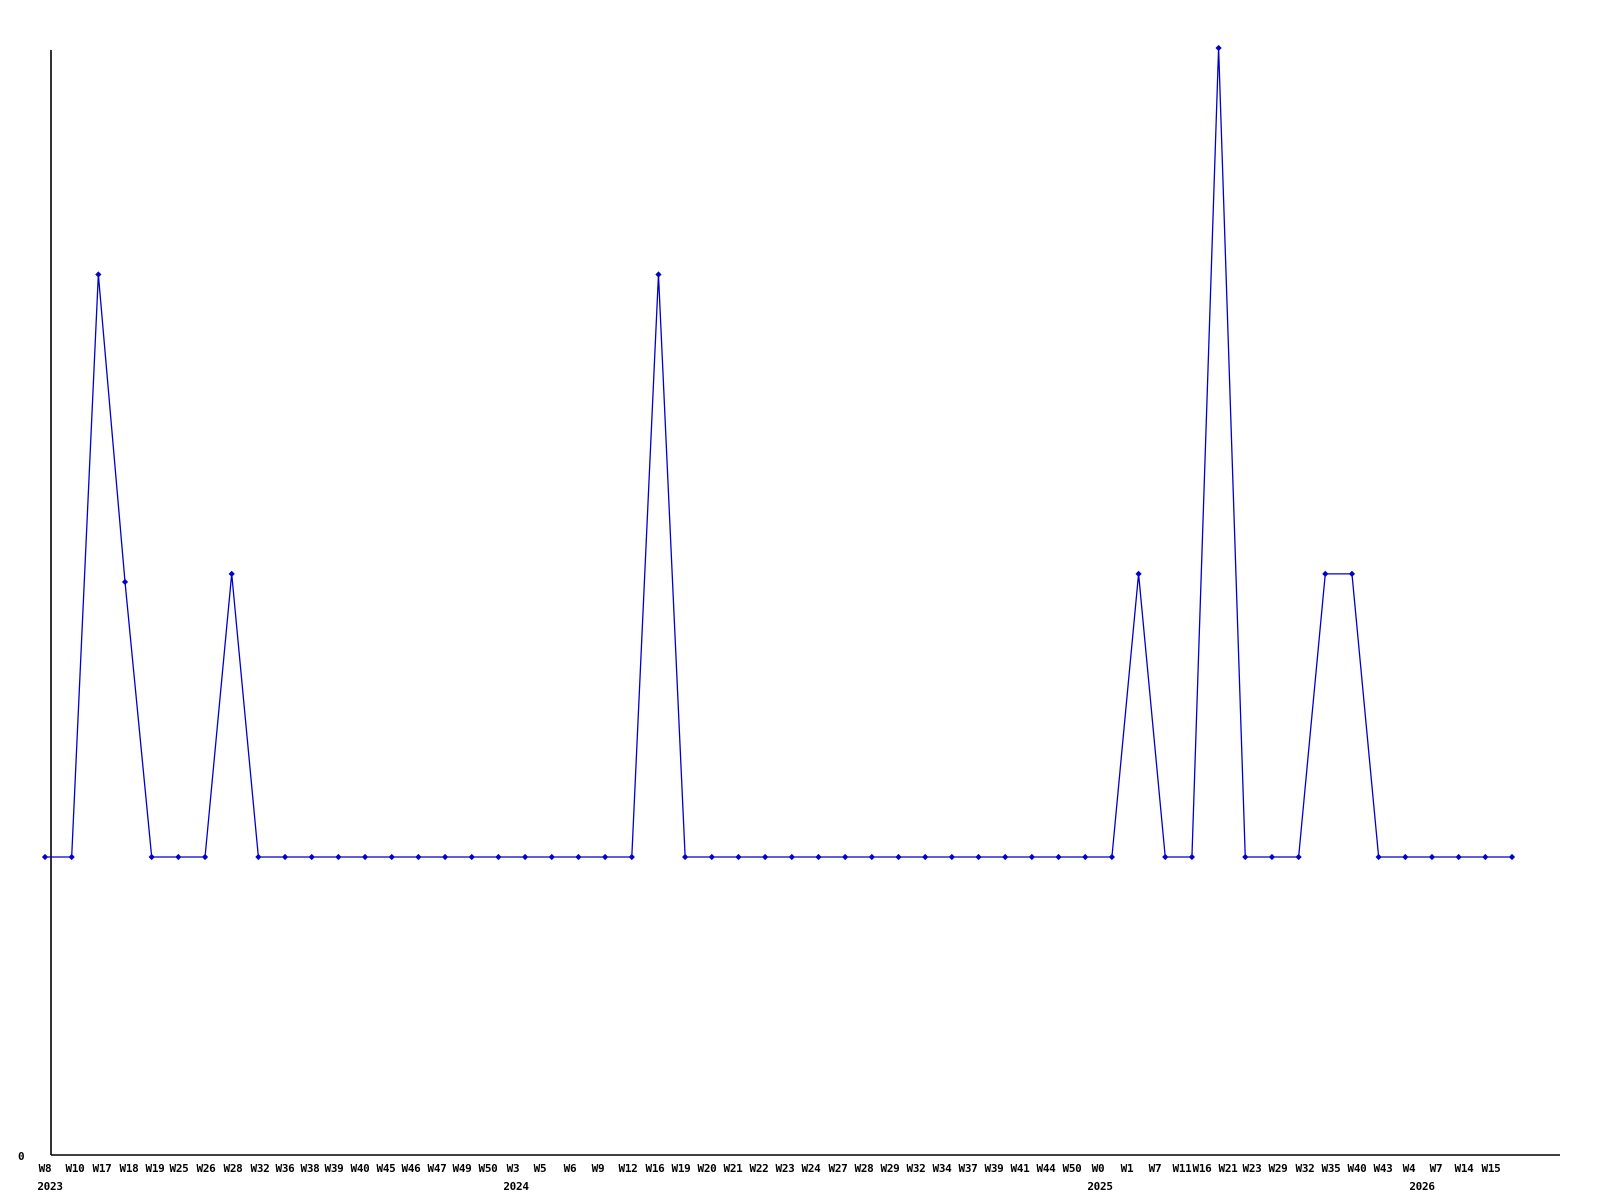 The height and width of the screenshot is (1200, 1600). Describe the element at coordinates (516, 1186) in the screenshot. I see `x-year-label: 2024` at that location.